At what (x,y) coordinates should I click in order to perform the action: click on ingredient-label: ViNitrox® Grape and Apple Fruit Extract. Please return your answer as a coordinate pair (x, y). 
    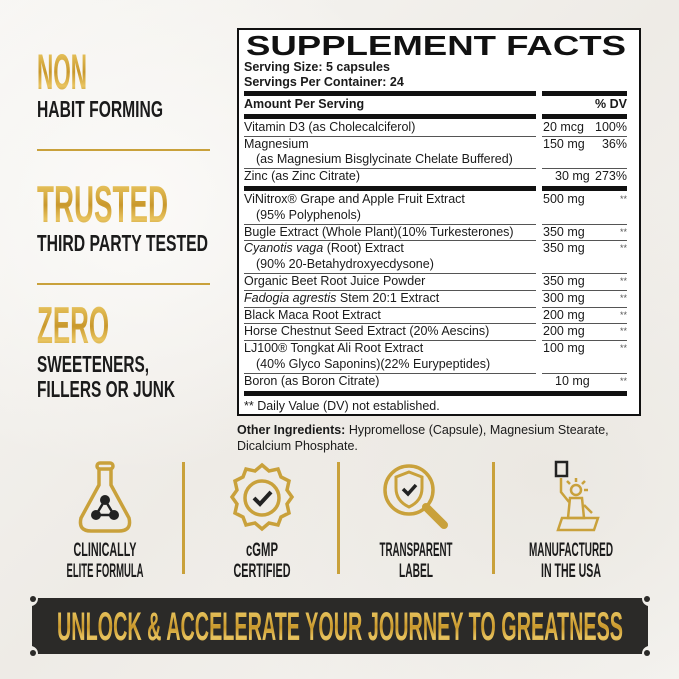
    Looking at the image, I should click on (354, 198).